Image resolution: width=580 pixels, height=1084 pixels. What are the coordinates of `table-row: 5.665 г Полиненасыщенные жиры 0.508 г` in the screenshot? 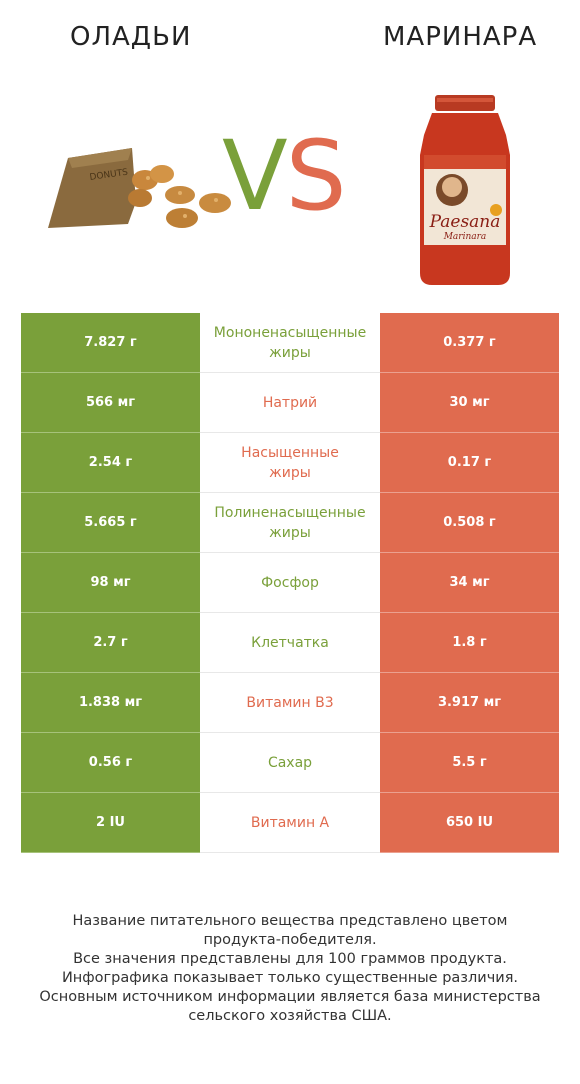 It's located at (290, 523).